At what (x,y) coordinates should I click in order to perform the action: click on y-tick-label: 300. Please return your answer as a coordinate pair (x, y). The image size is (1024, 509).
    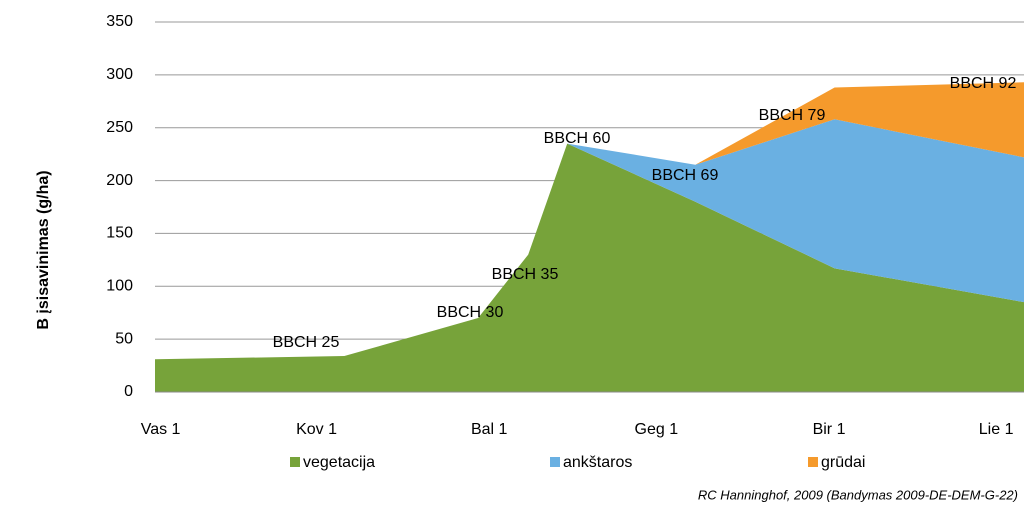
    Looking at the image, I should click on (119, 74).